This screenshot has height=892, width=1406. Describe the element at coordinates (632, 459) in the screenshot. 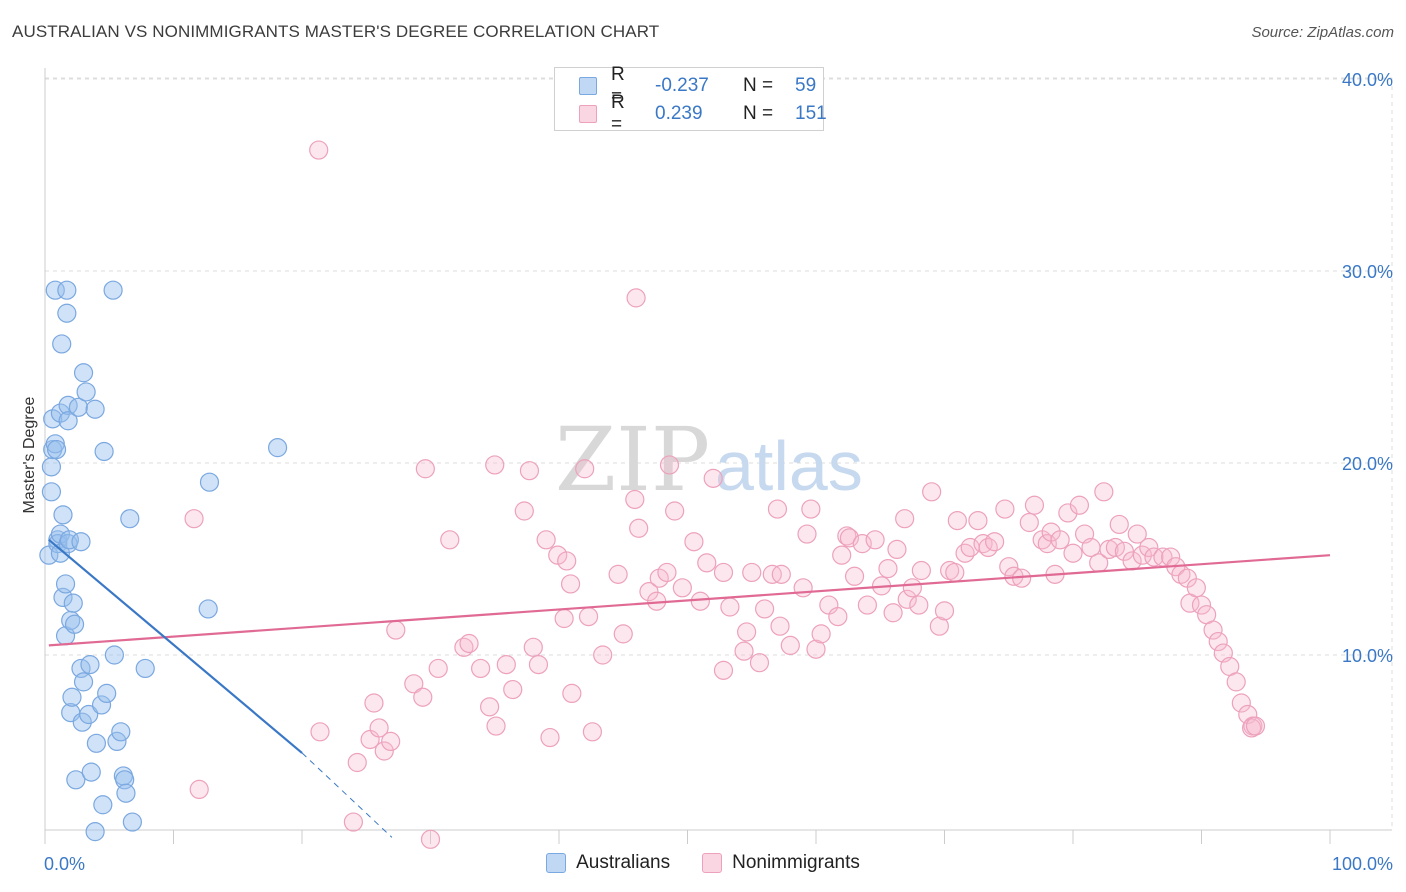

I see `watermark-zip: ZIP` at that location.